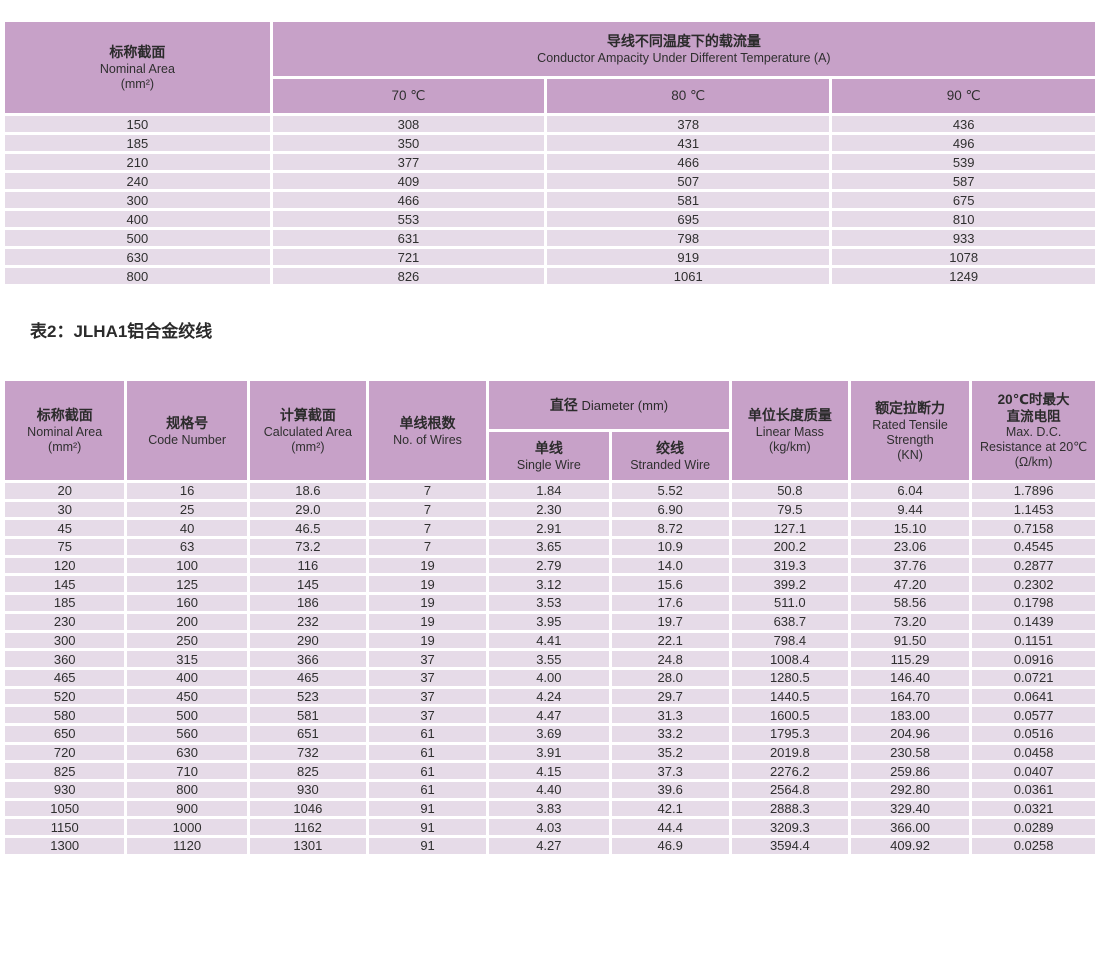 The height and width of the screenshot is (979, 1100). Describe the element at coordinates (549, 846) in the screenshot. I see `cell: 4.27` at that location.